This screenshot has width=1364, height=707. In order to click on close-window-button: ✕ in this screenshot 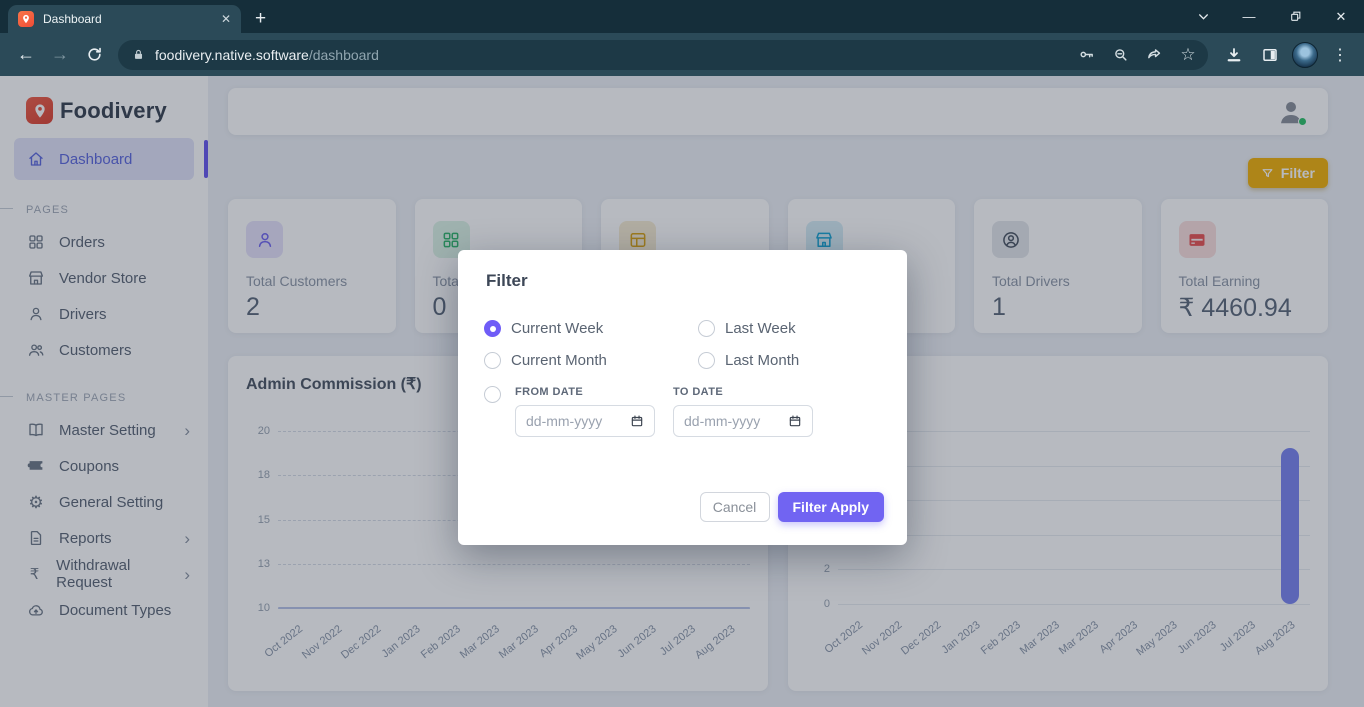, I will do `click(1341, 16)`.